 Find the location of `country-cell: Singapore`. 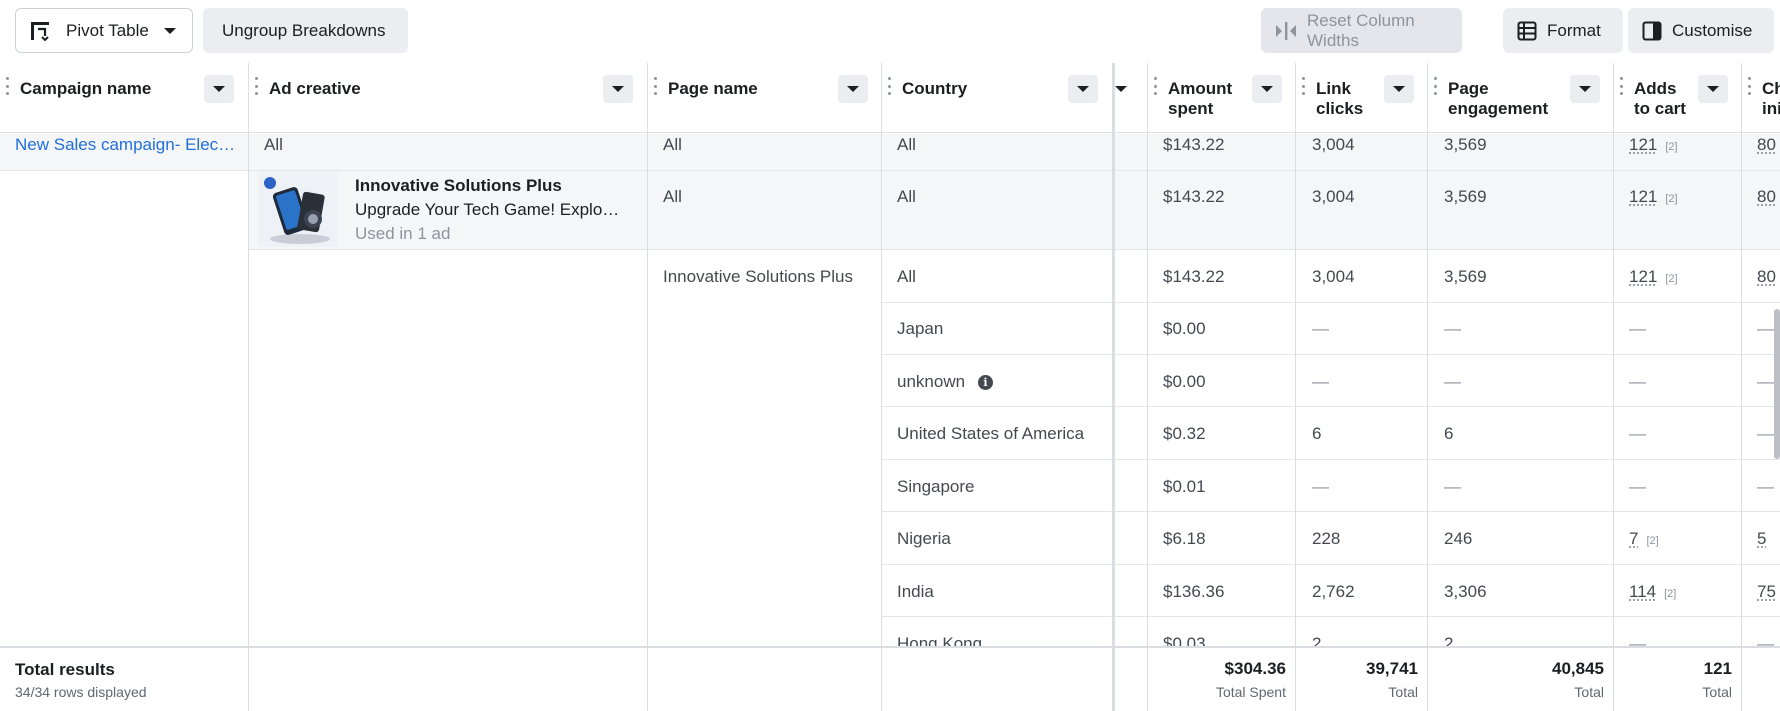

country-cell: Singapore is located at coordinates (936, 486).